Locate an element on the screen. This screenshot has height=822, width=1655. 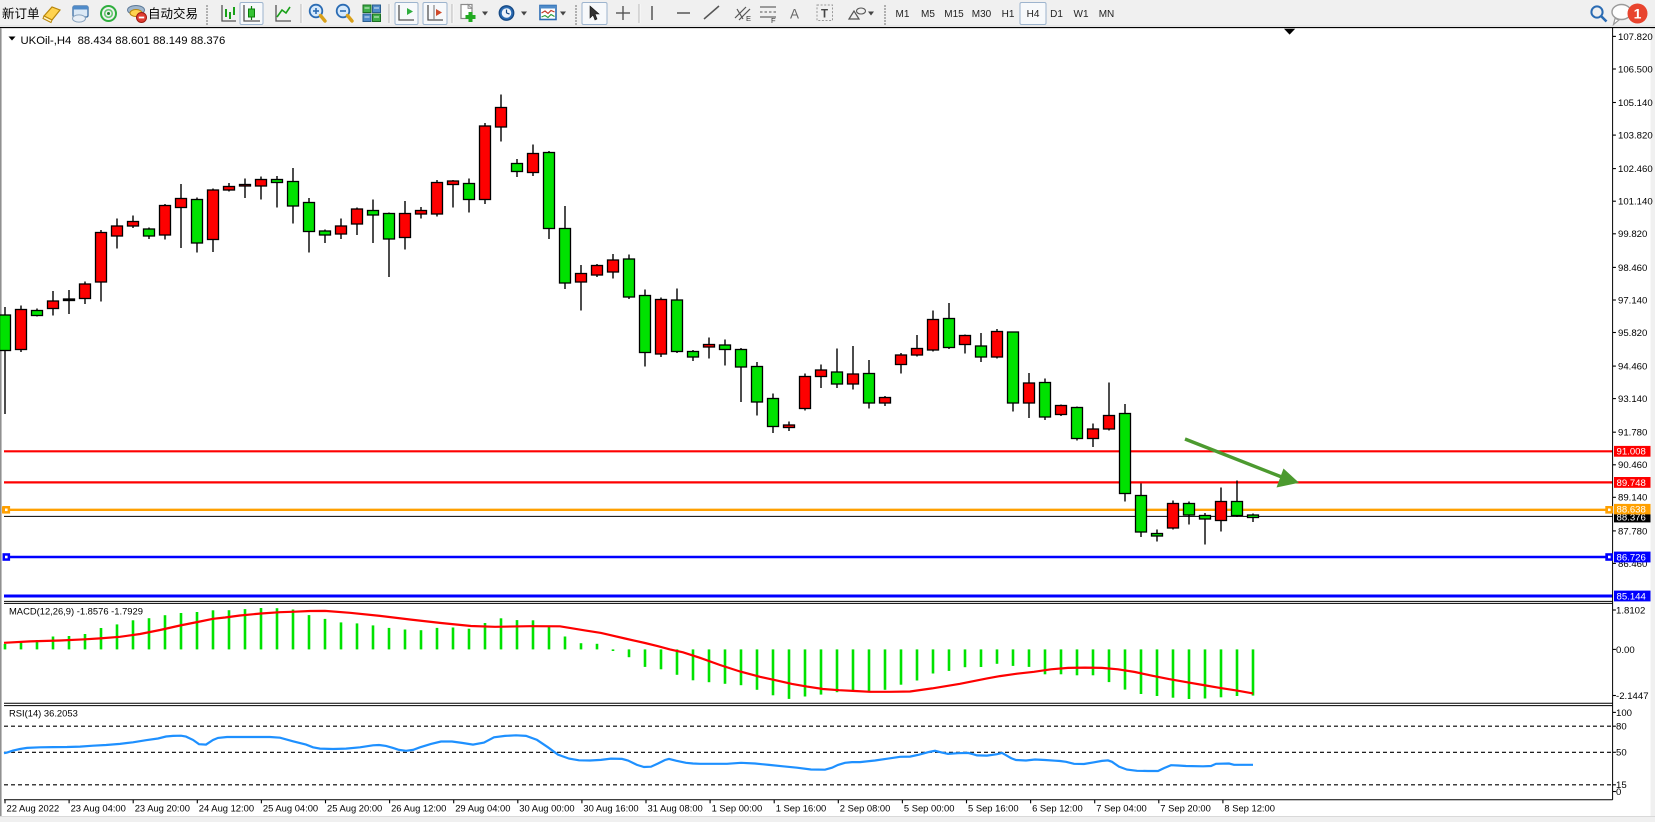
svg-text: 91.780 is located at coordinates (1632, 433).